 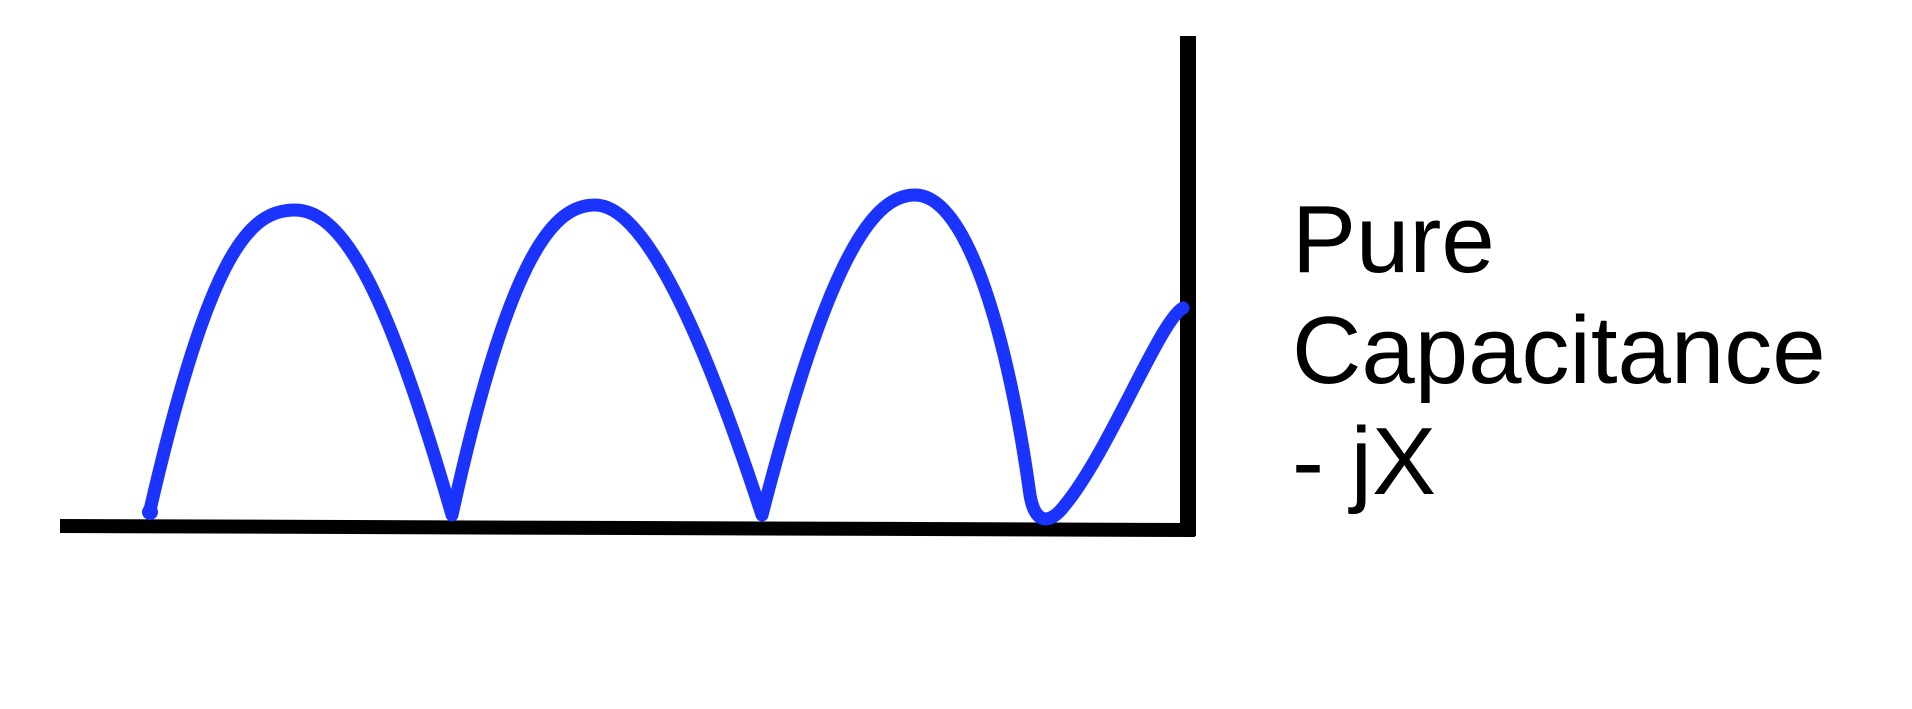 What do you see at coordinates (1364, 461) in the screenshot?
I see `label-line-reactance: - jX` at bounding box center [1364, 461].